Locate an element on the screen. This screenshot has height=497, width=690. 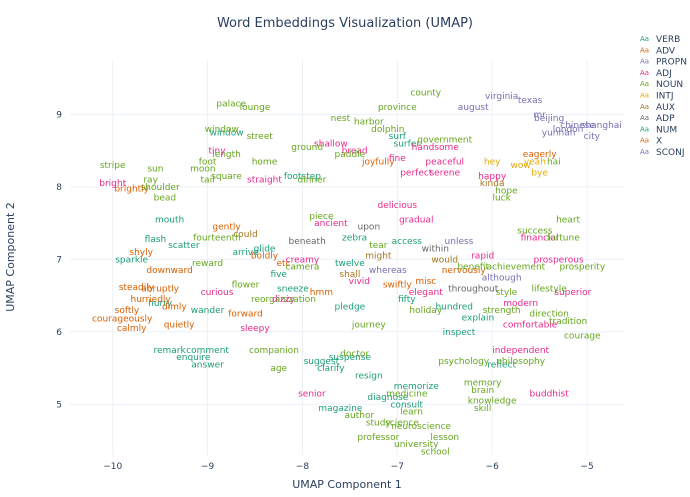
word-point: stripe is located at coordinates (113, 166).